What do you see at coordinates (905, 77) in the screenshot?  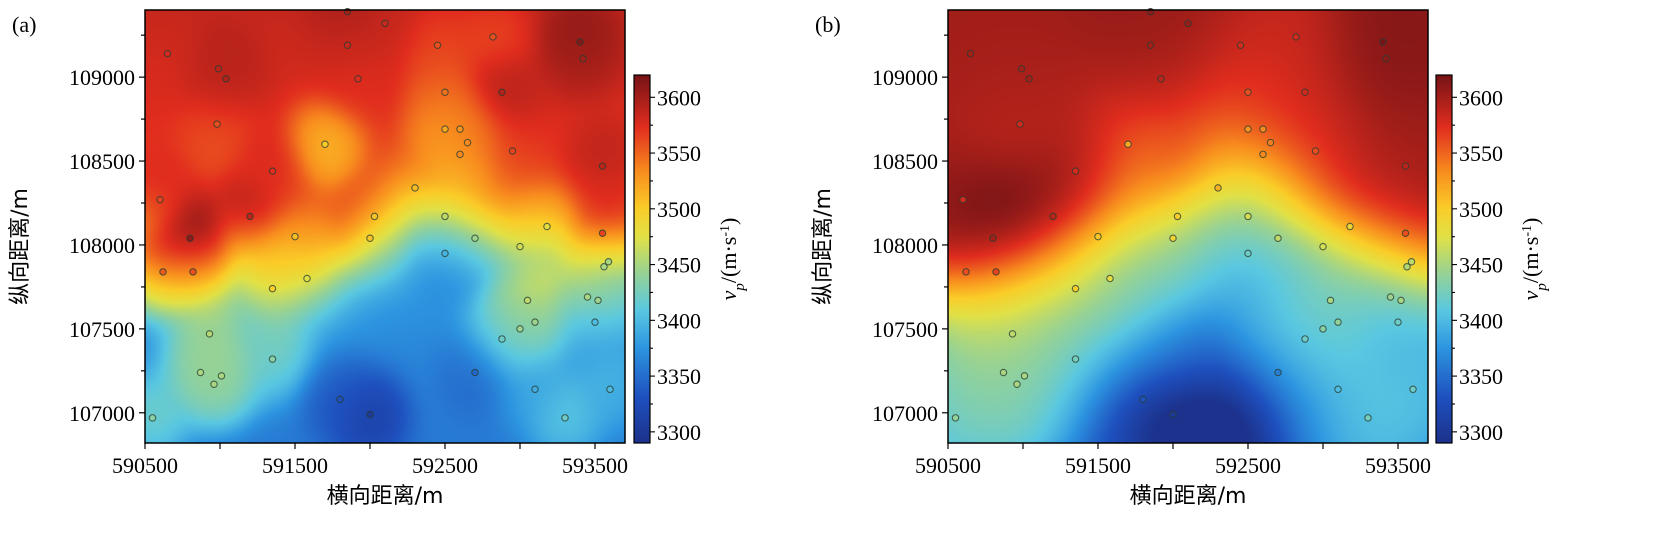 I see `y-tick-label: 109000` at bounding box center [905, 77].